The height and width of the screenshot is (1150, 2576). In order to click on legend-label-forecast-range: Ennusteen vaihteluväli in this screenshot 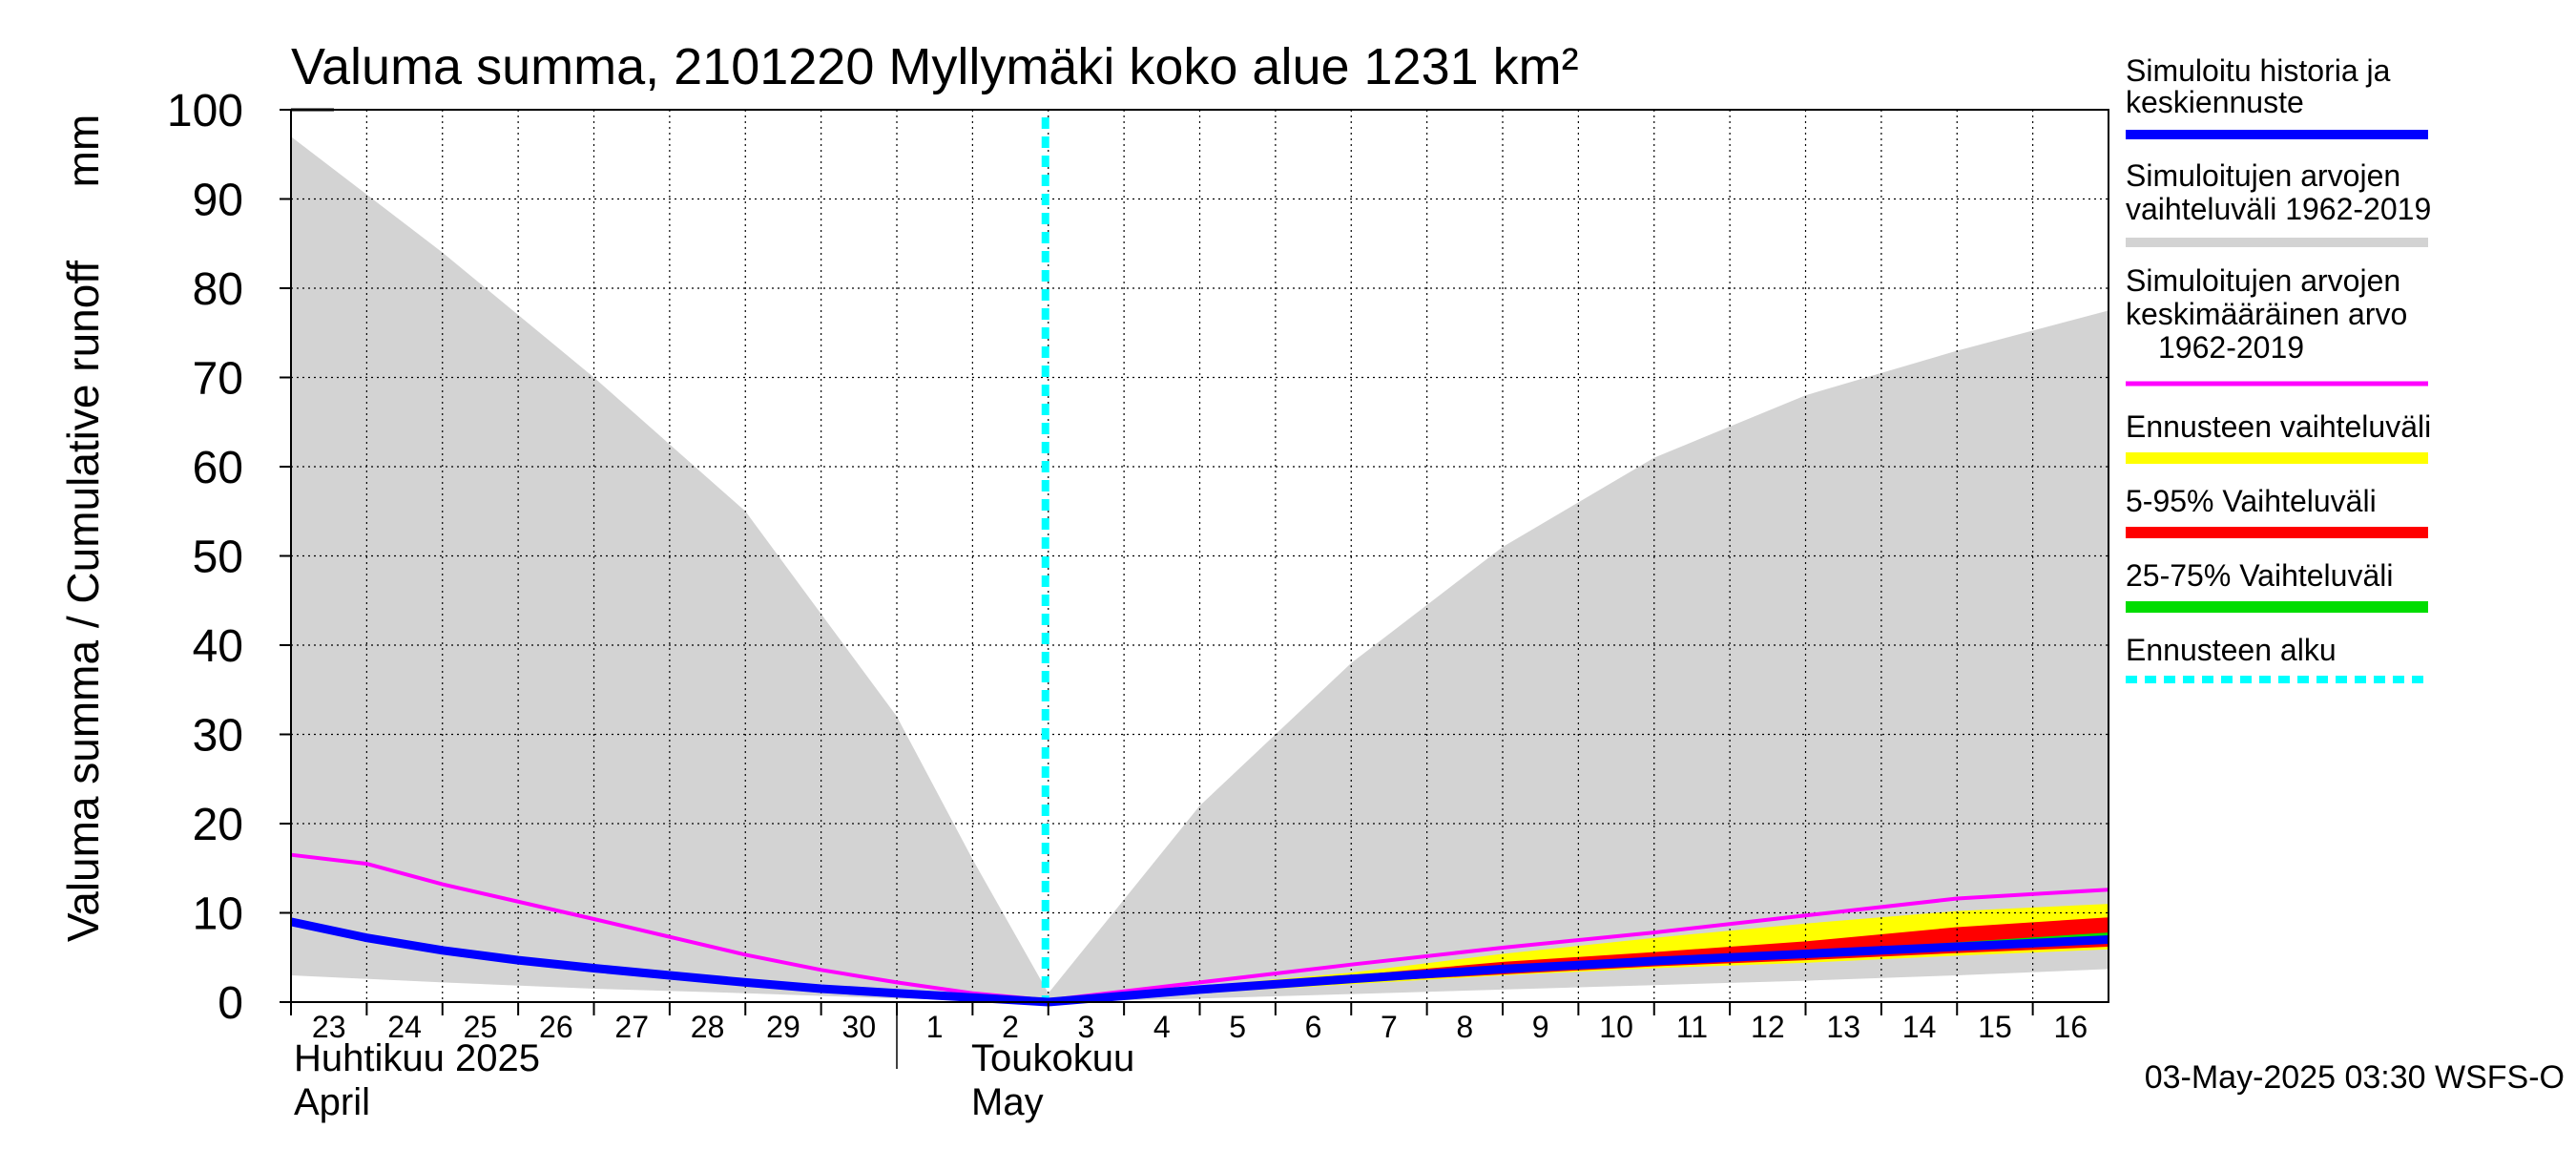, I will do `click(2278, 426)`.